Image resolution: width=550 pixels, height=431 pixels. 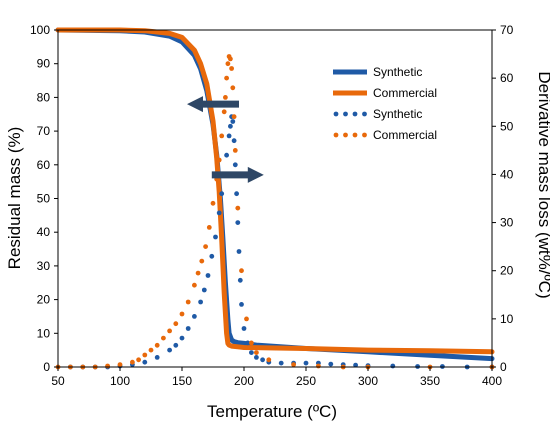 I want to click on y-tick-label: 30, so click(x=44, y=266).